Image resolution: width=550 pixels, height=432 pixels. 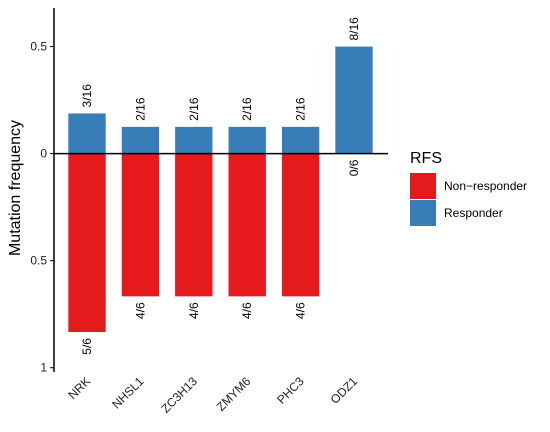 I want to click on x-tick-label: ZMYM6, so click(x=234, y=394).